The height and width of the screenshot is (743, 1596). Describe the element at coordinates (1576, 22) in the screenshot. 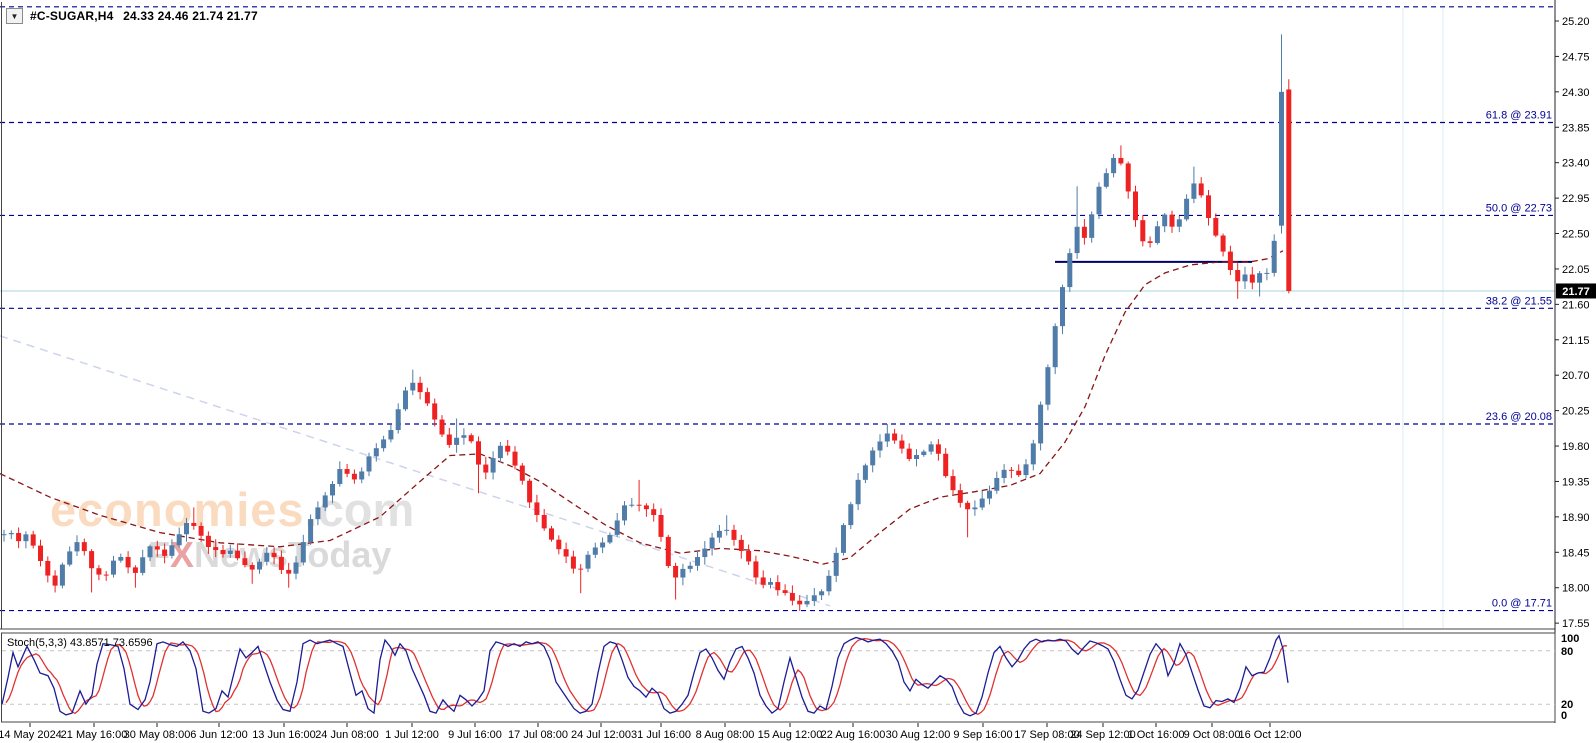

I see `price-axis-label: 25.20` at that location.